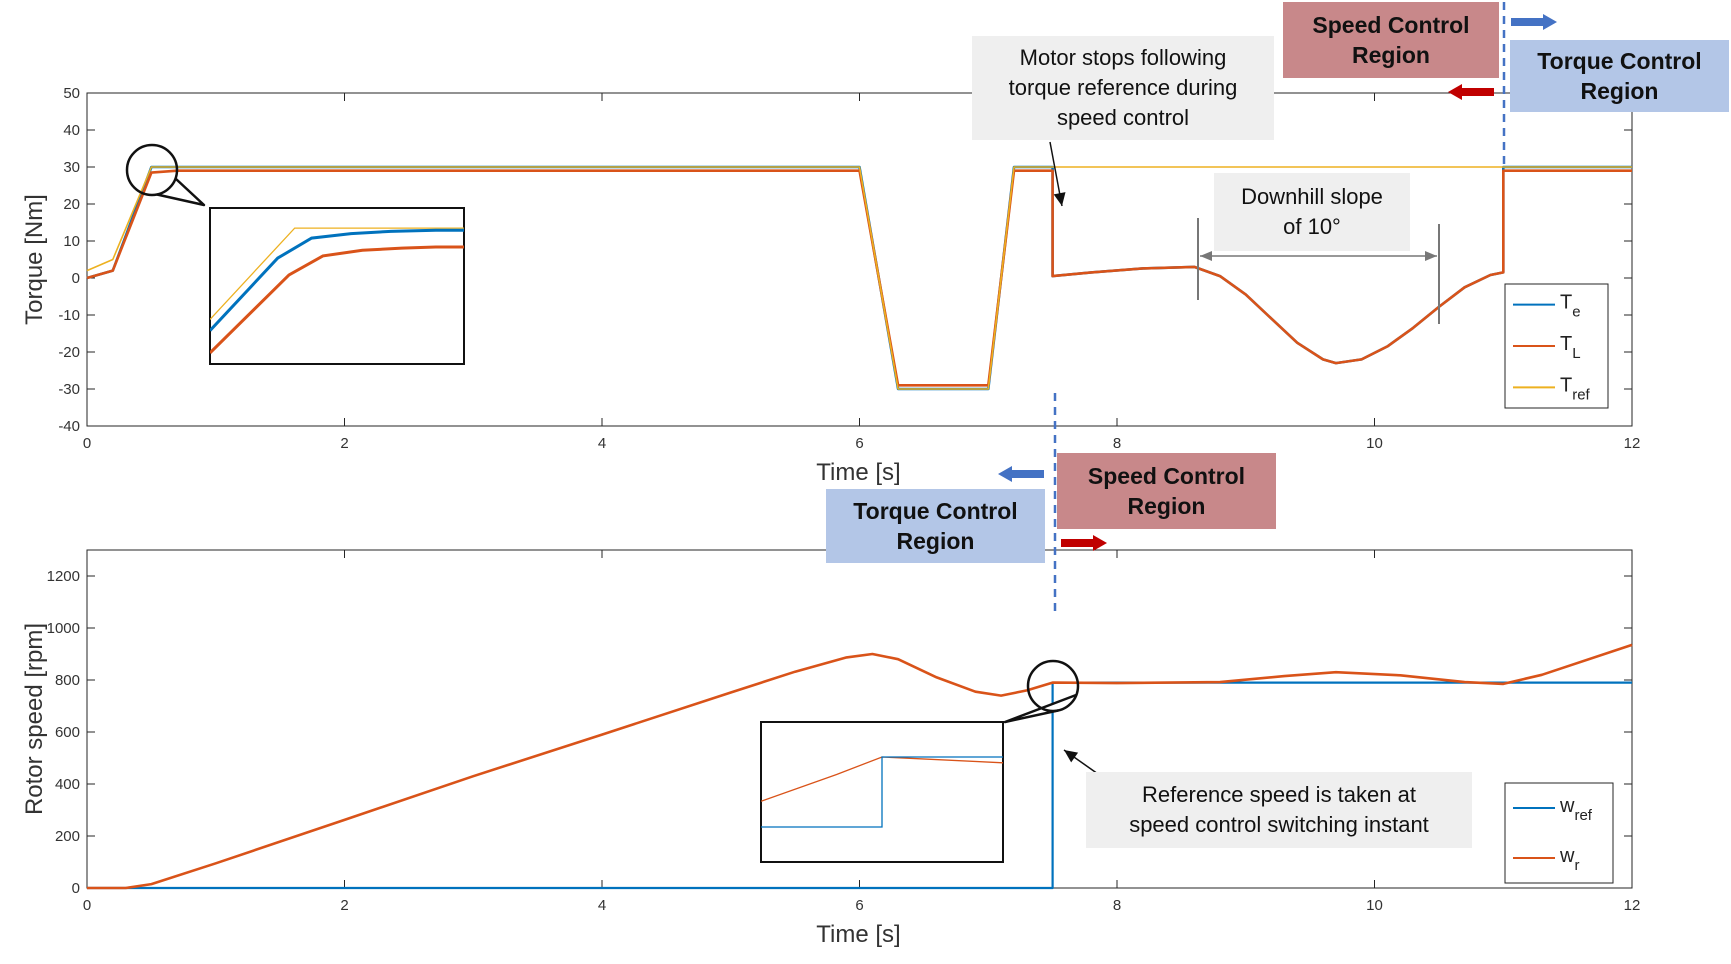 This screenshot has width=1731, height=964. I want to click on downhill-span-arrow-left, so click(1206, 256).